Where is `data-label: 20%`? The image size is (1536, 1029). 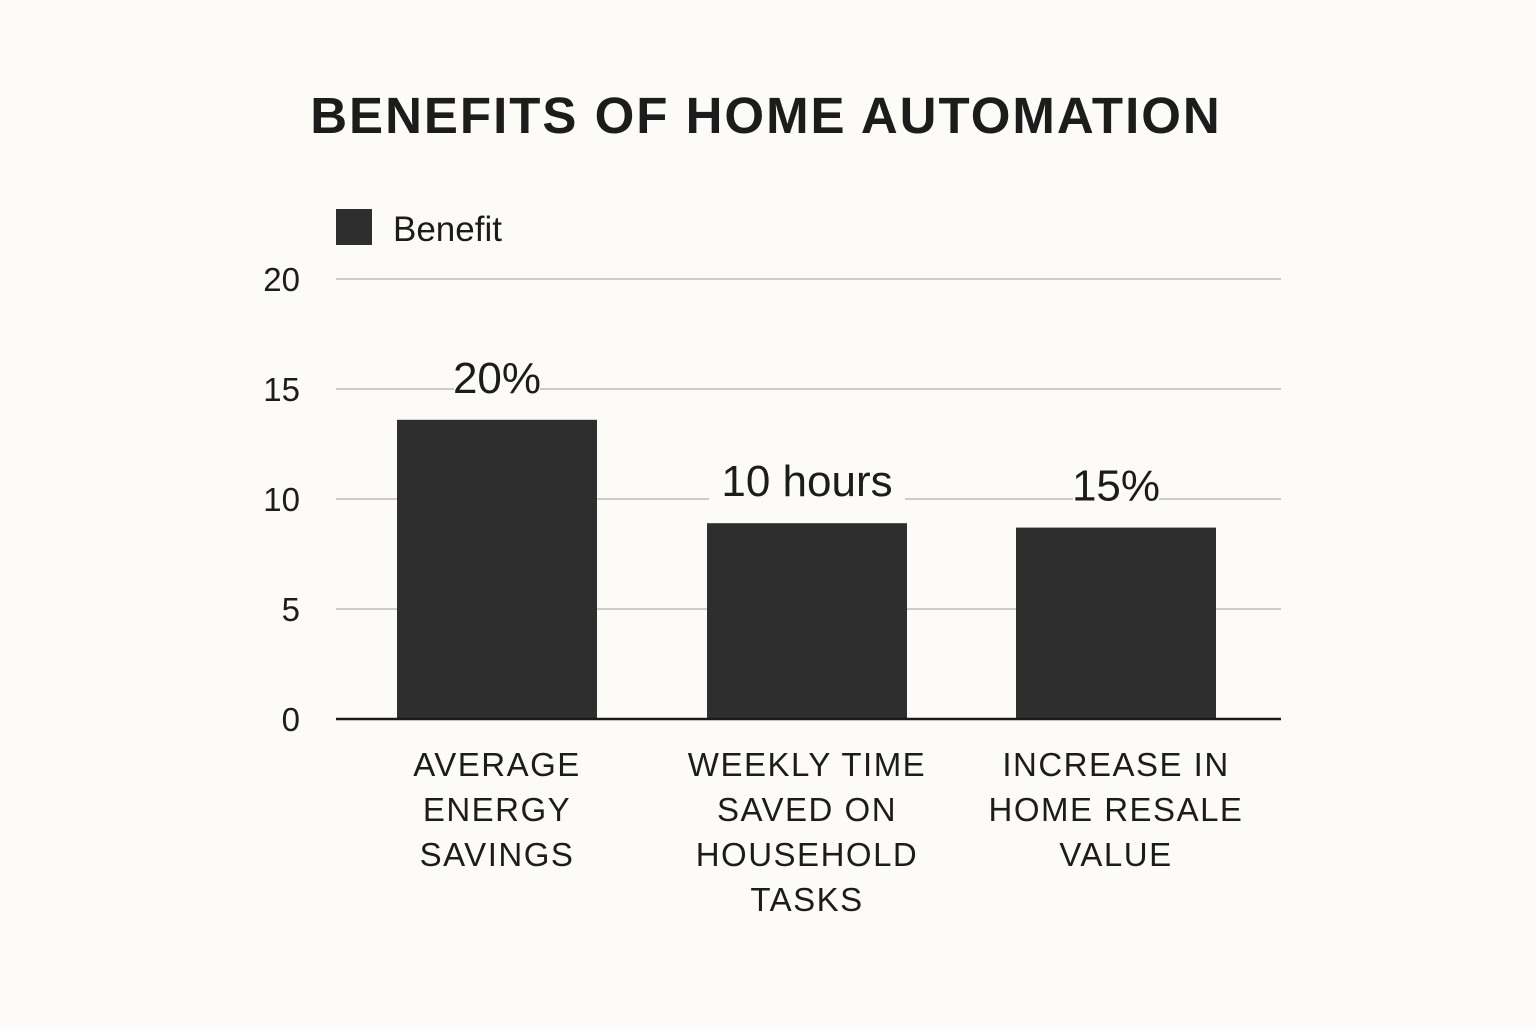 data-label: 20% is located at coordinates (497, 378).